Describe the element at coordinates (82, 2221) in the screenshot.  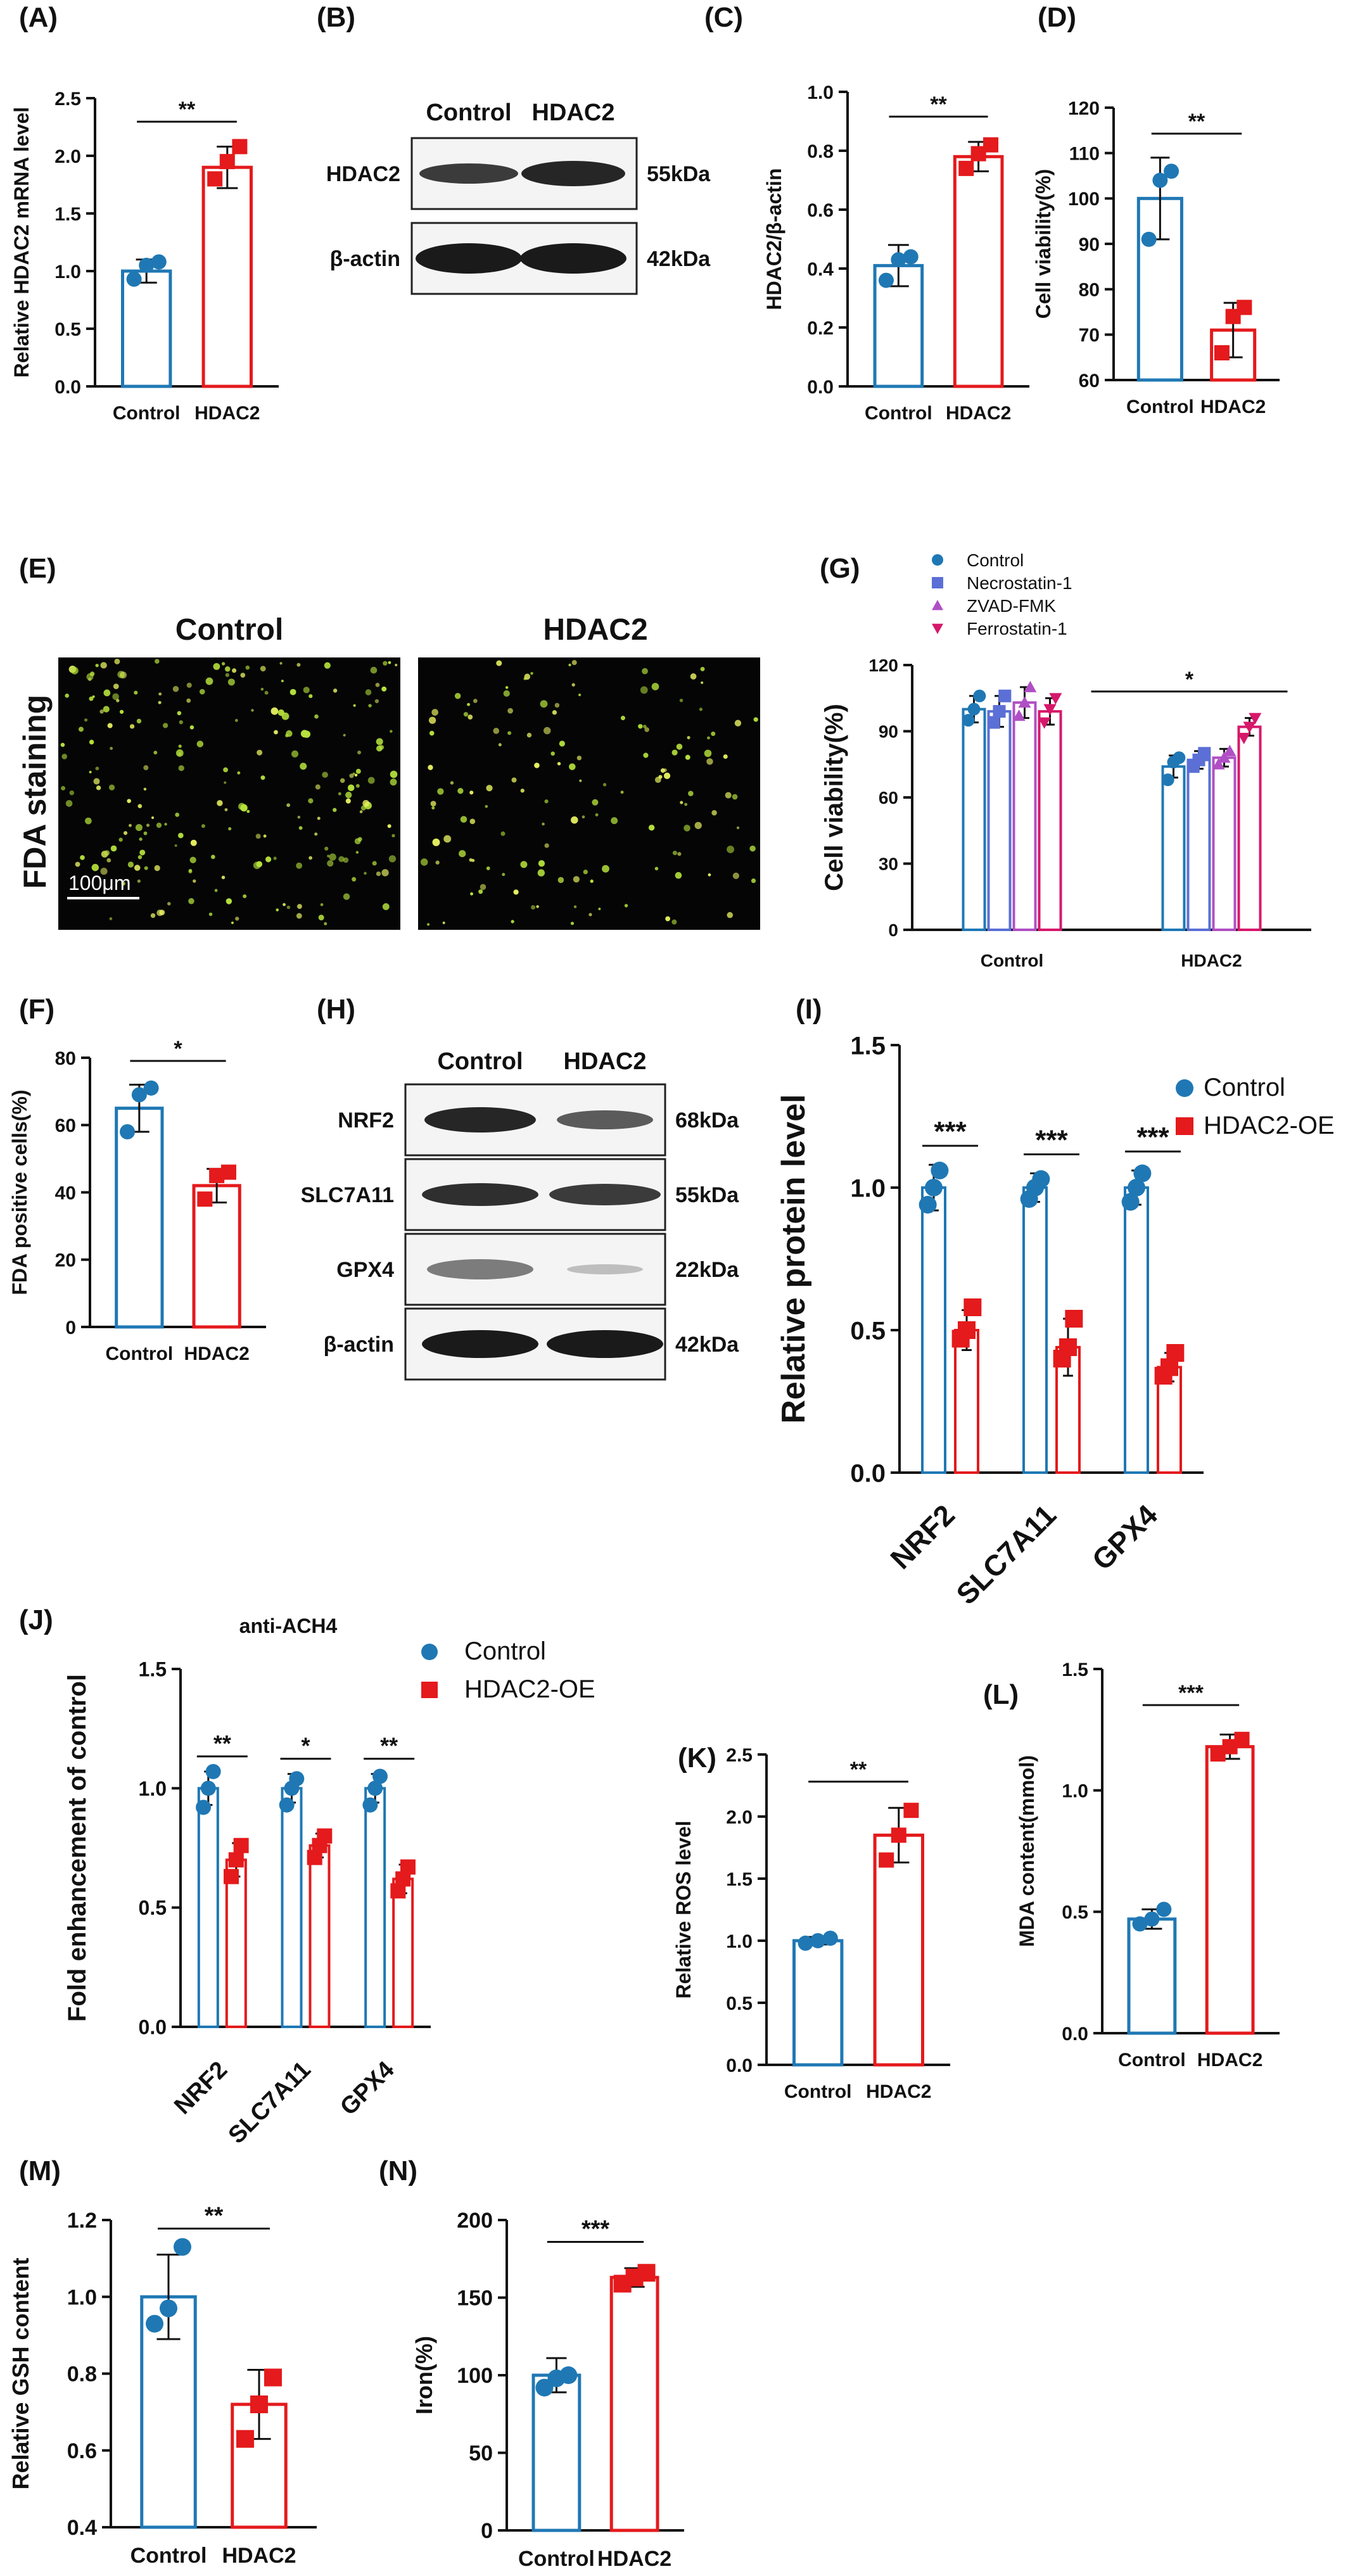
I see `y-tick-label: 1.2` at that location.